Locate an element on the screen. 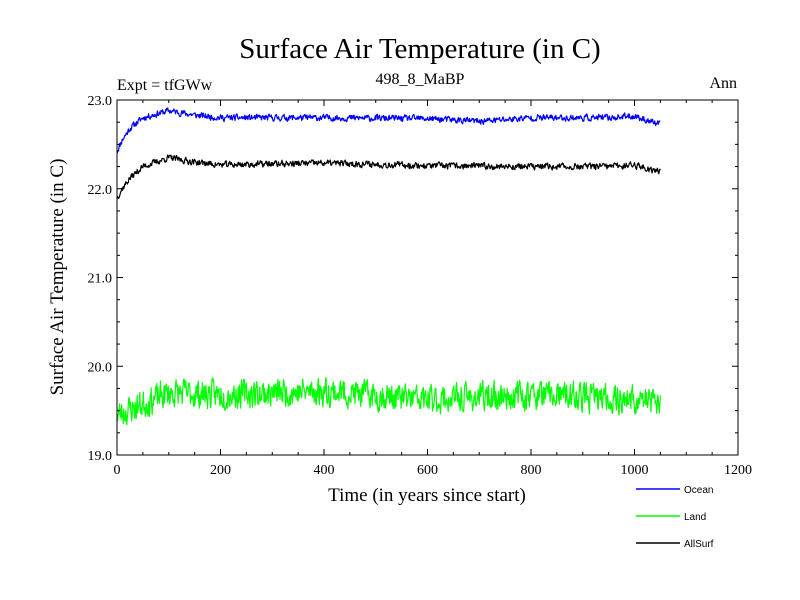 The height and width of the screenshot is (600, 800). y-tick-label: 22.0 is located at coordinates (100, 190).